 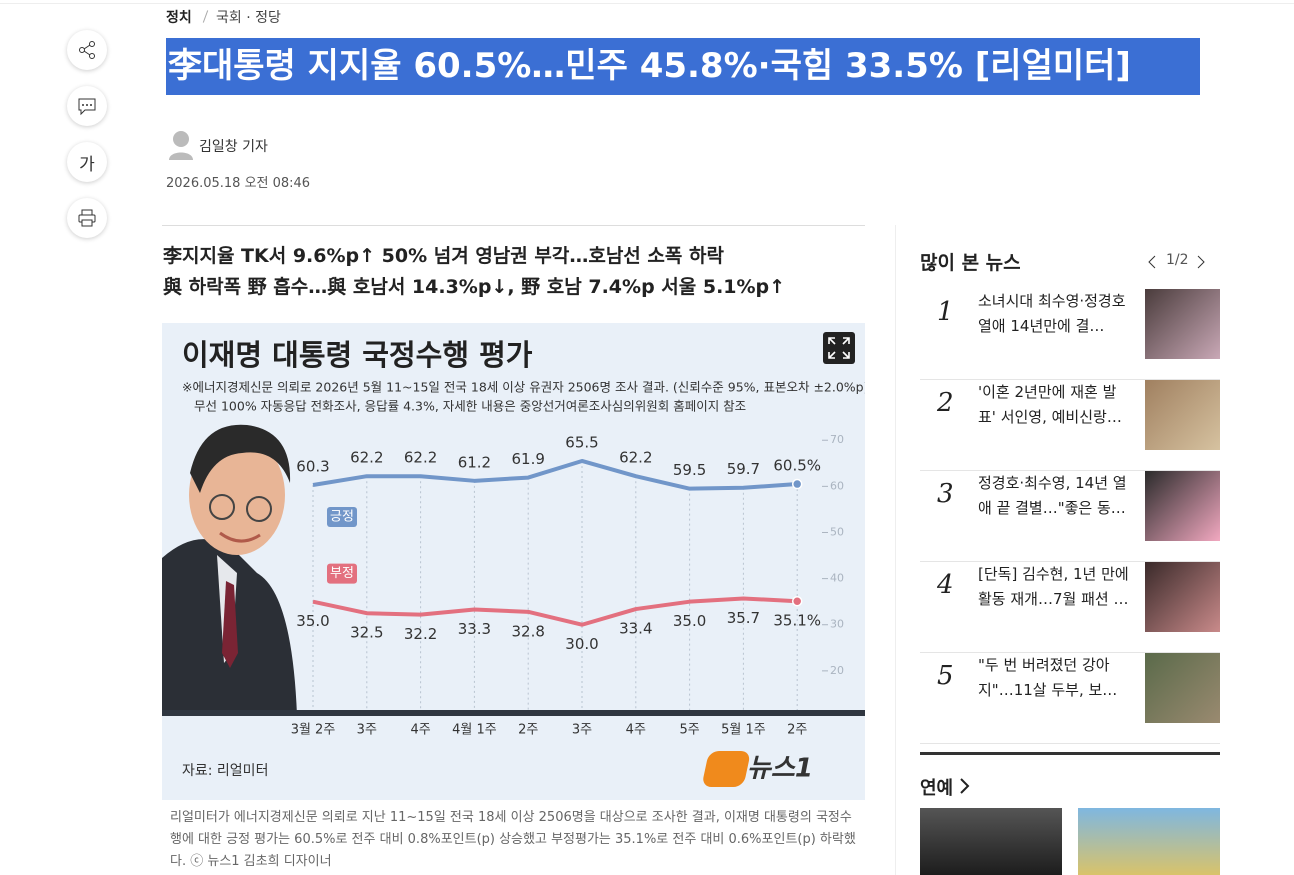 I want to click on series-line, so click(x=555, y=474).